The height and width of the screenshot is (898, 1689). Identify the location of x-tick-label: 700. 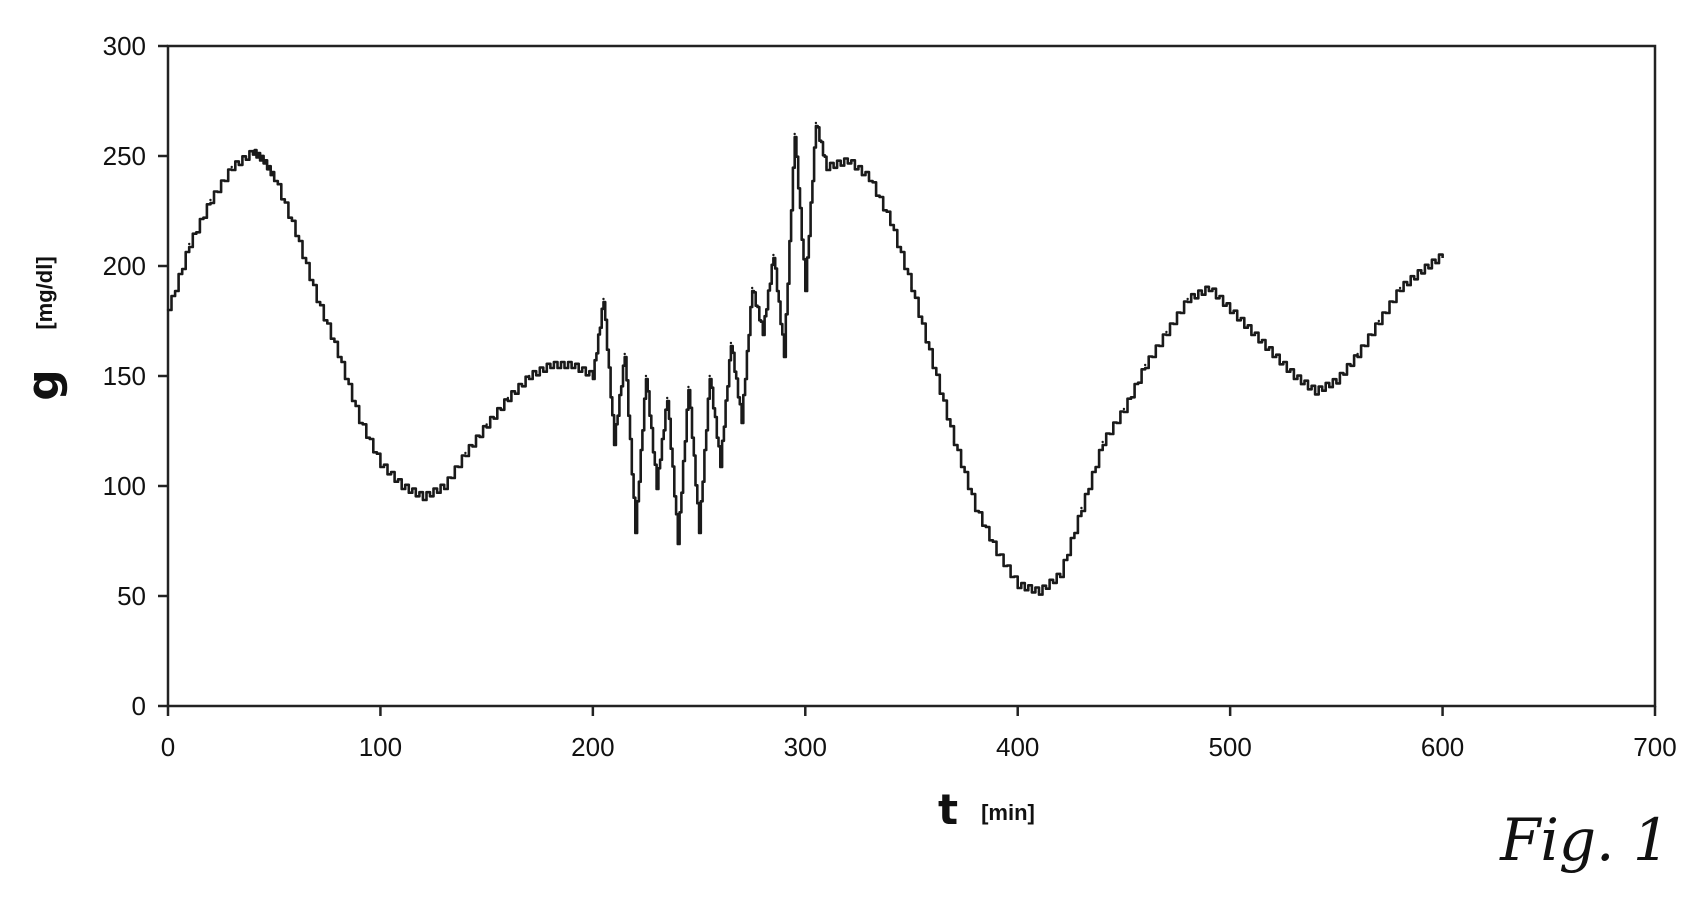
(1654, 747).